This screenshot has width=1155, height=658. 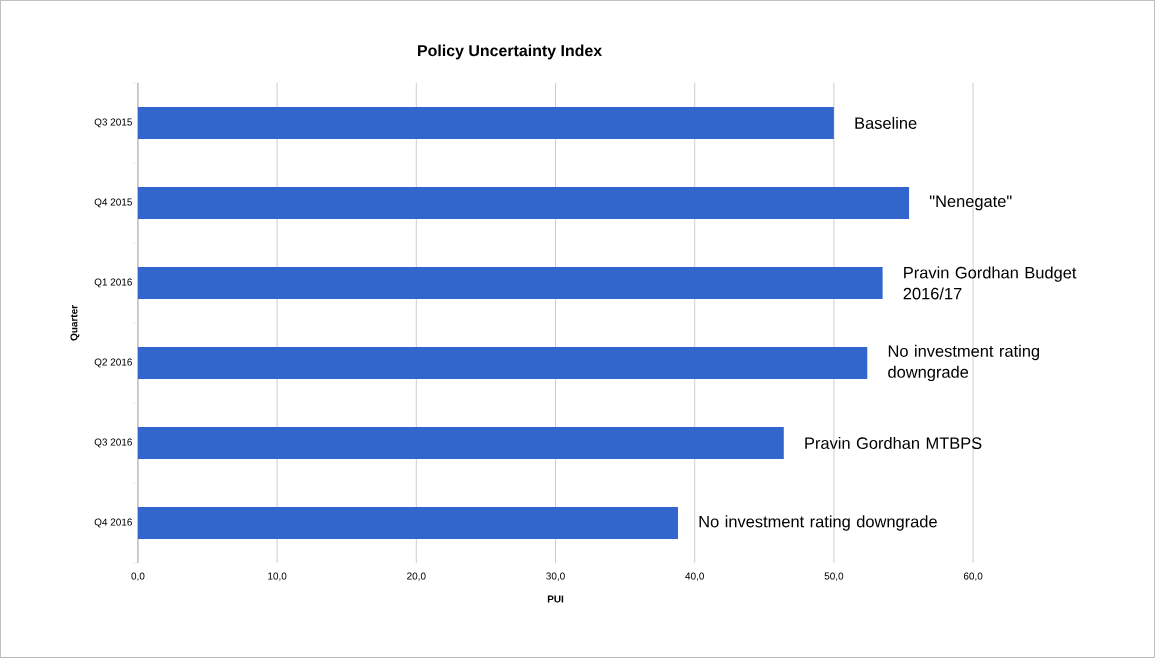 I want to click on y-tick-label: Q2 2016, so click(x=113, y=363).